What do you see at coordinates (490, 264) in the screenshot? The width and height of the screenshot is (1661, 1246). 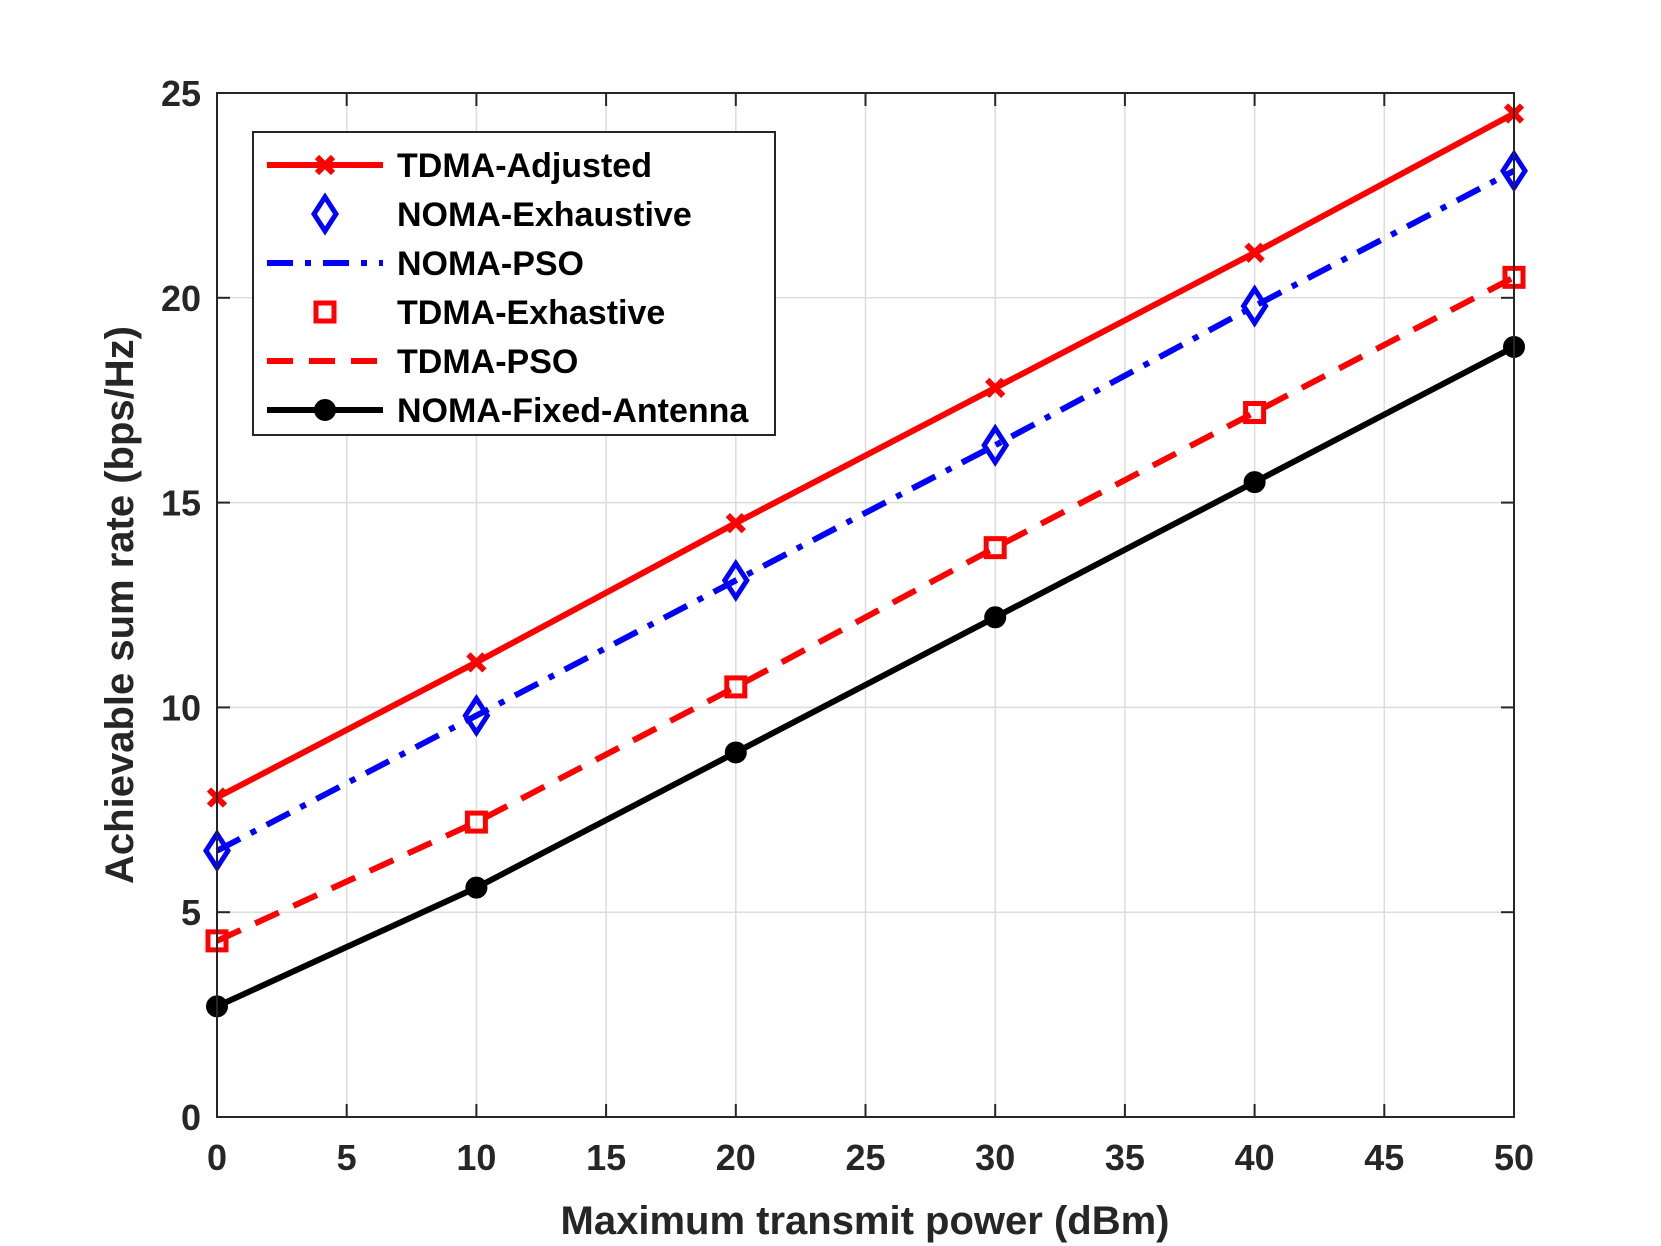 I see `legend-label: NOMA-PSO` at bounding box center [490, 264].